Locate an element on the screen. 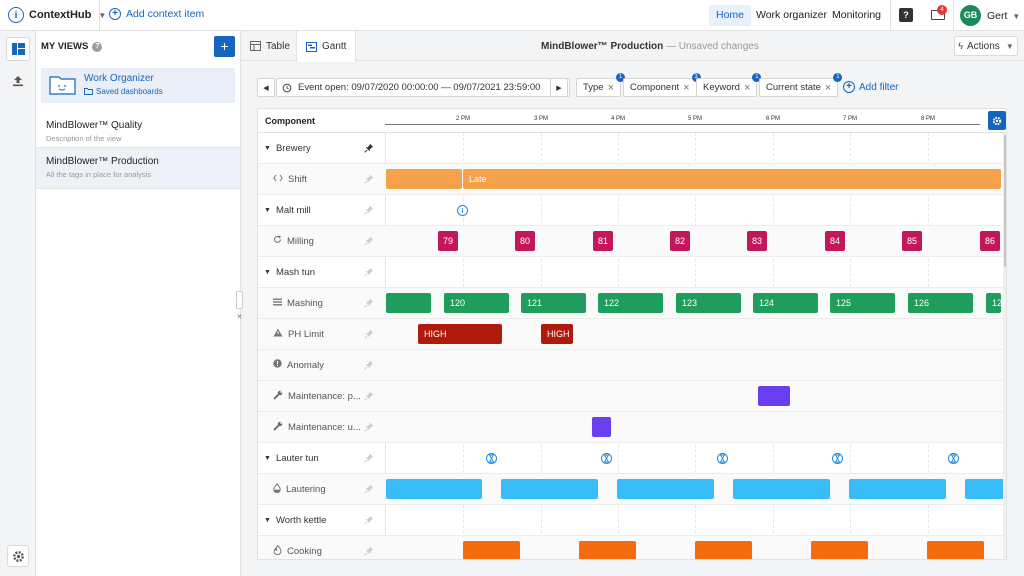  row-label-text: Mashing is located at coordinates (305, 303).